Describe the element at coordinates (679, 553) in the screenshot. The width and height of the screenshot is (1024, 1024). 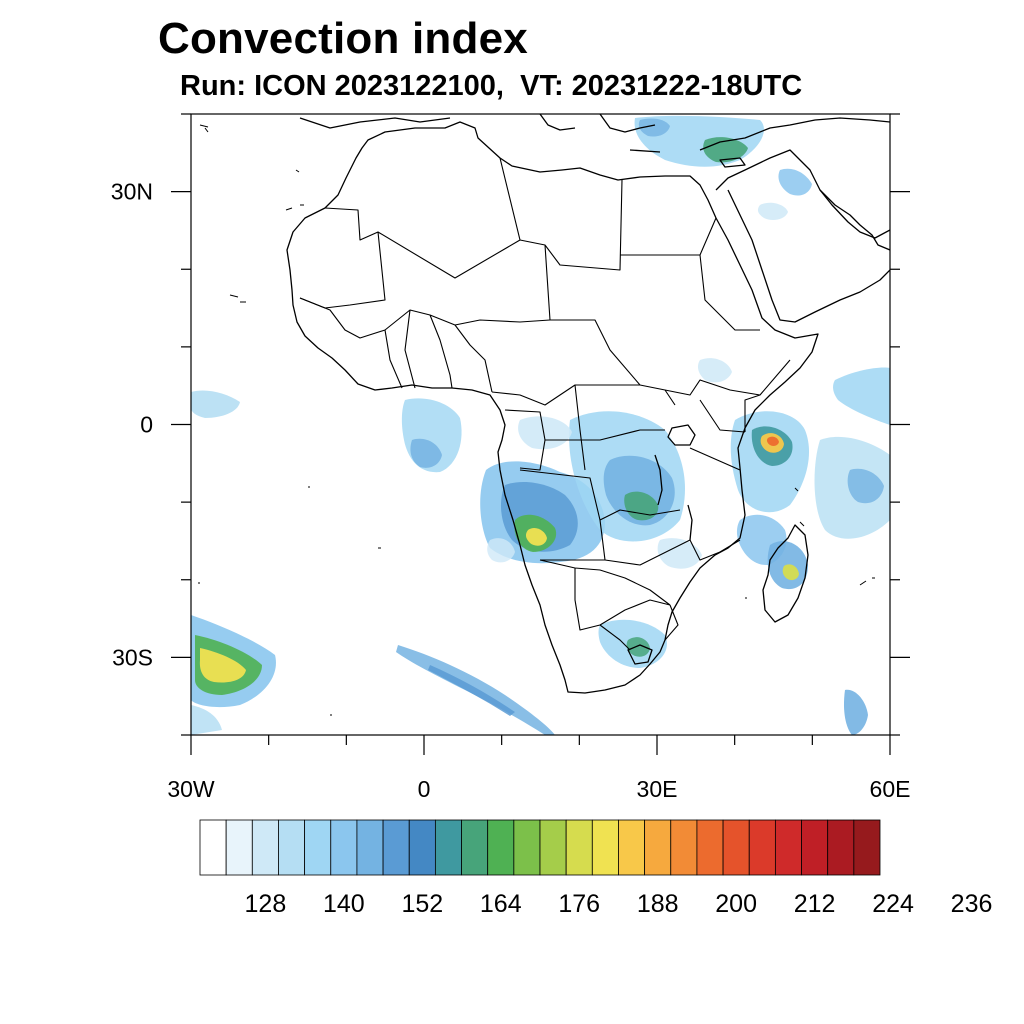
I see `field-region-zimbabwe` at that location.